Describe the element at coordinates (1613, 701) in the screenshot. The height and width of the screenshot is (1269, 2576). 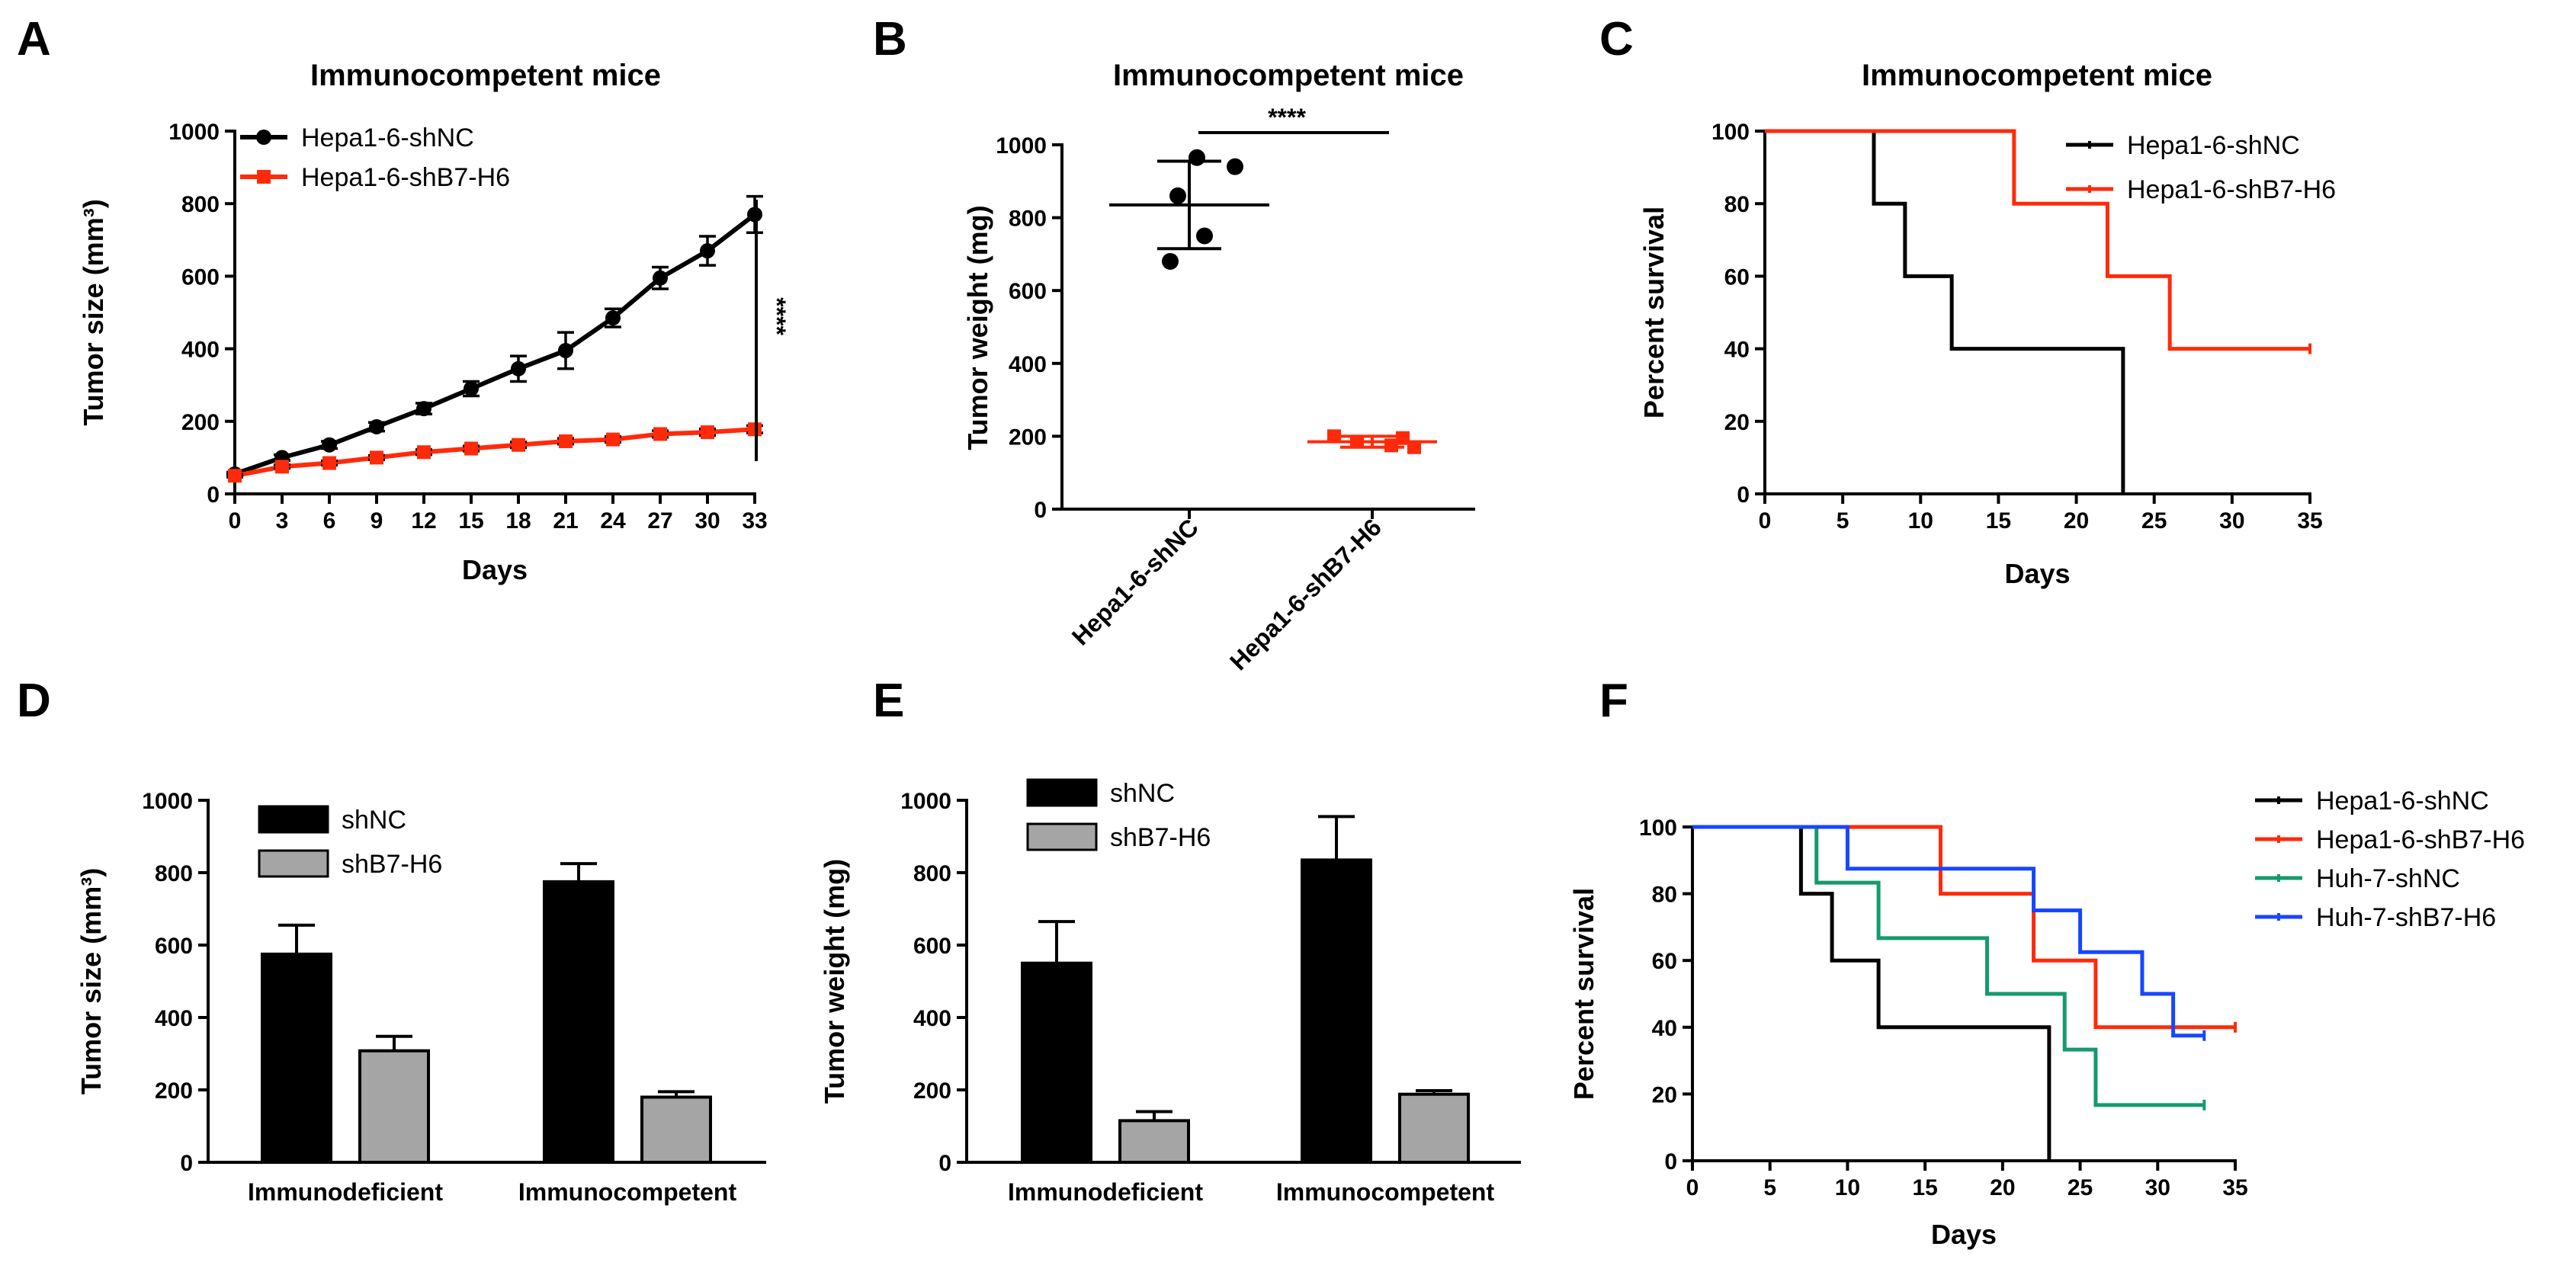
I see `panel-letter-F: F` at that location.